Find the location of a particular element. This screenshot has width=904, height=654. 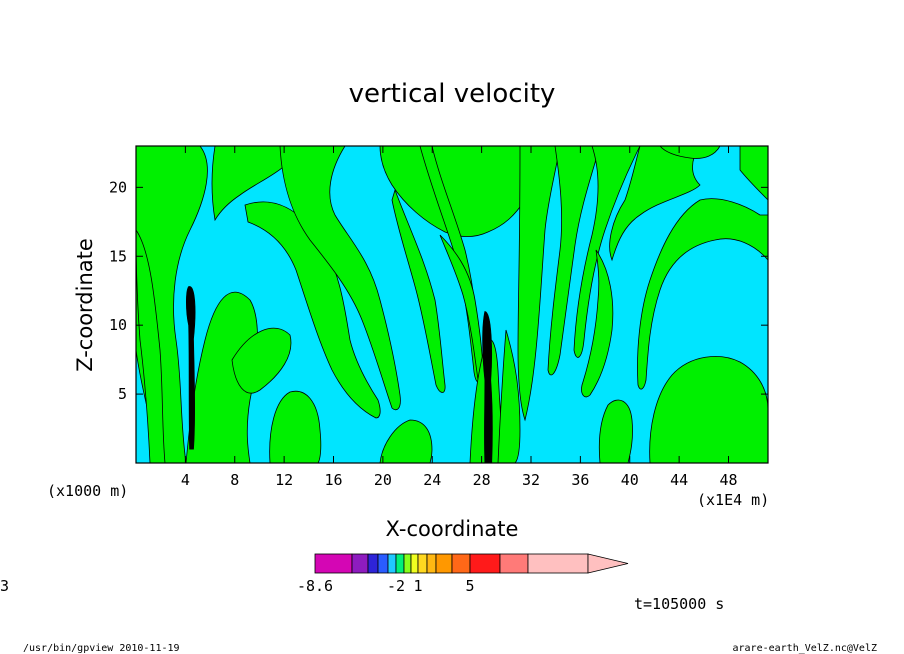

colorbar is located at coordinates (471, 563).